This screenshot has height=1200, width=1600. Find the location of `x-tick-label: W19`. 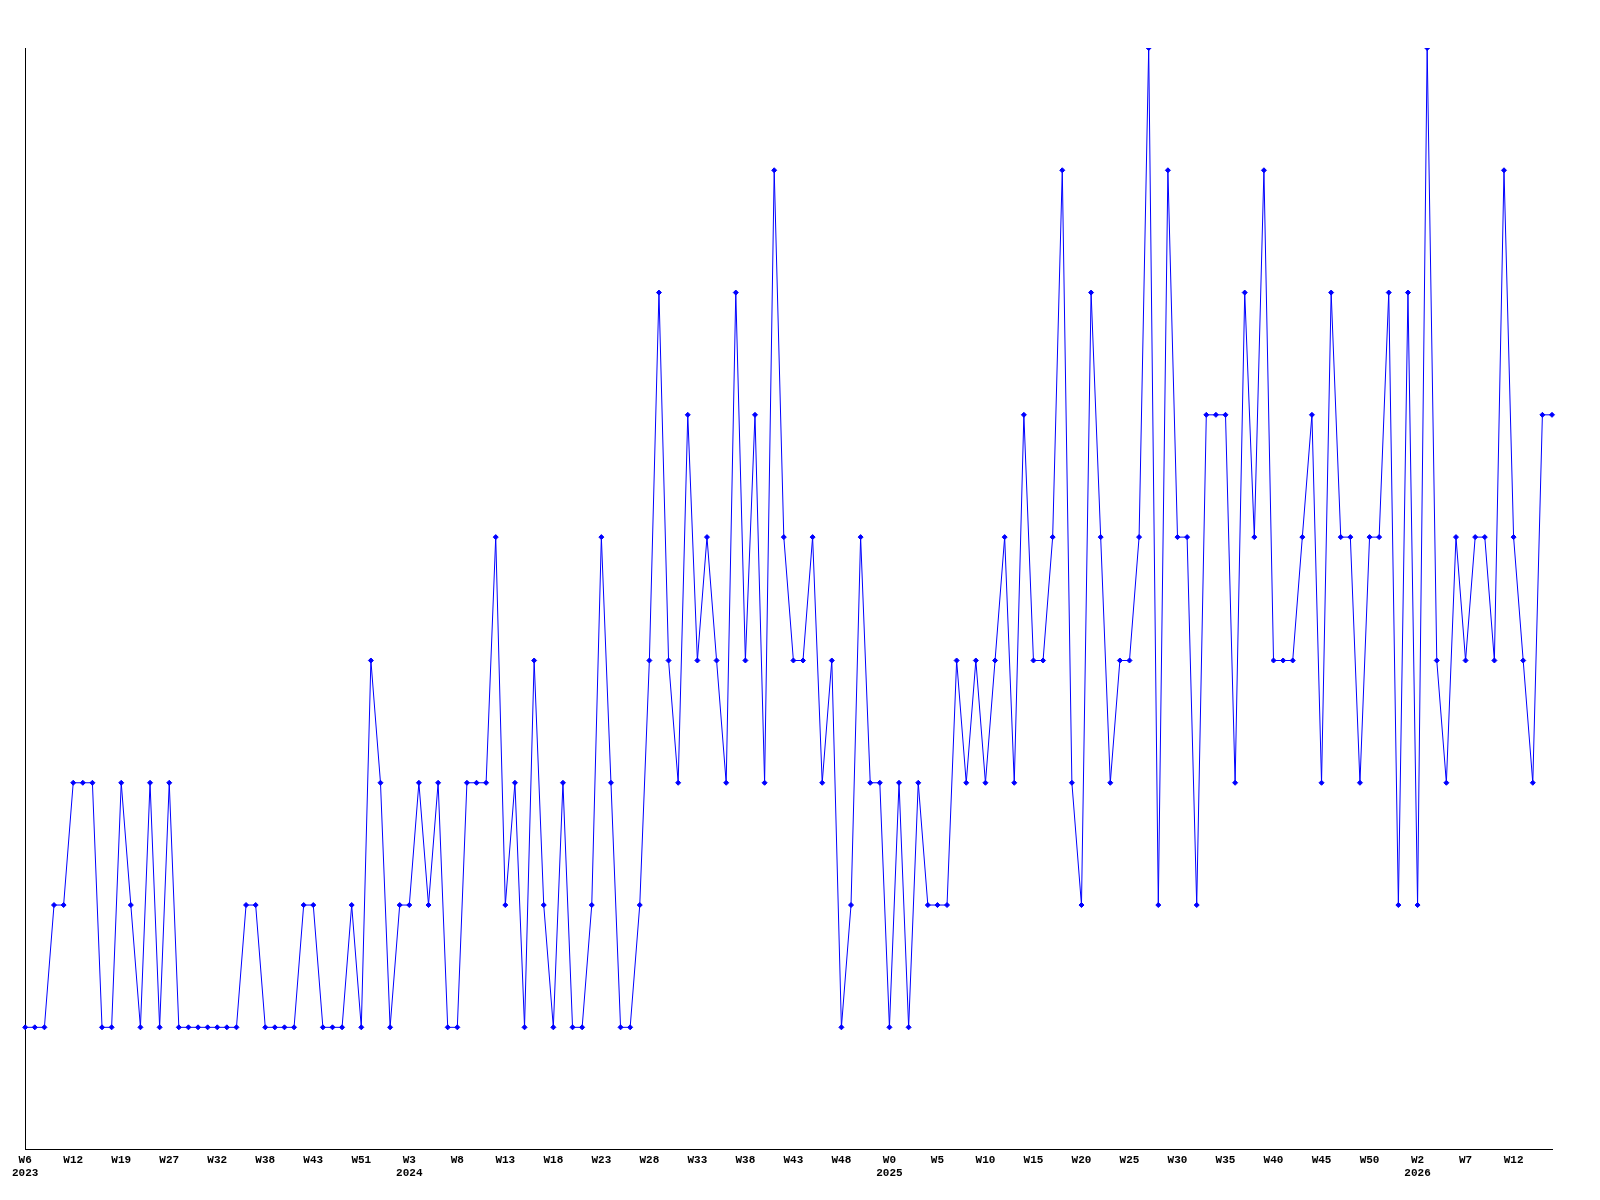

x-tick-label: W19 is located at coordinates (121, 1159).